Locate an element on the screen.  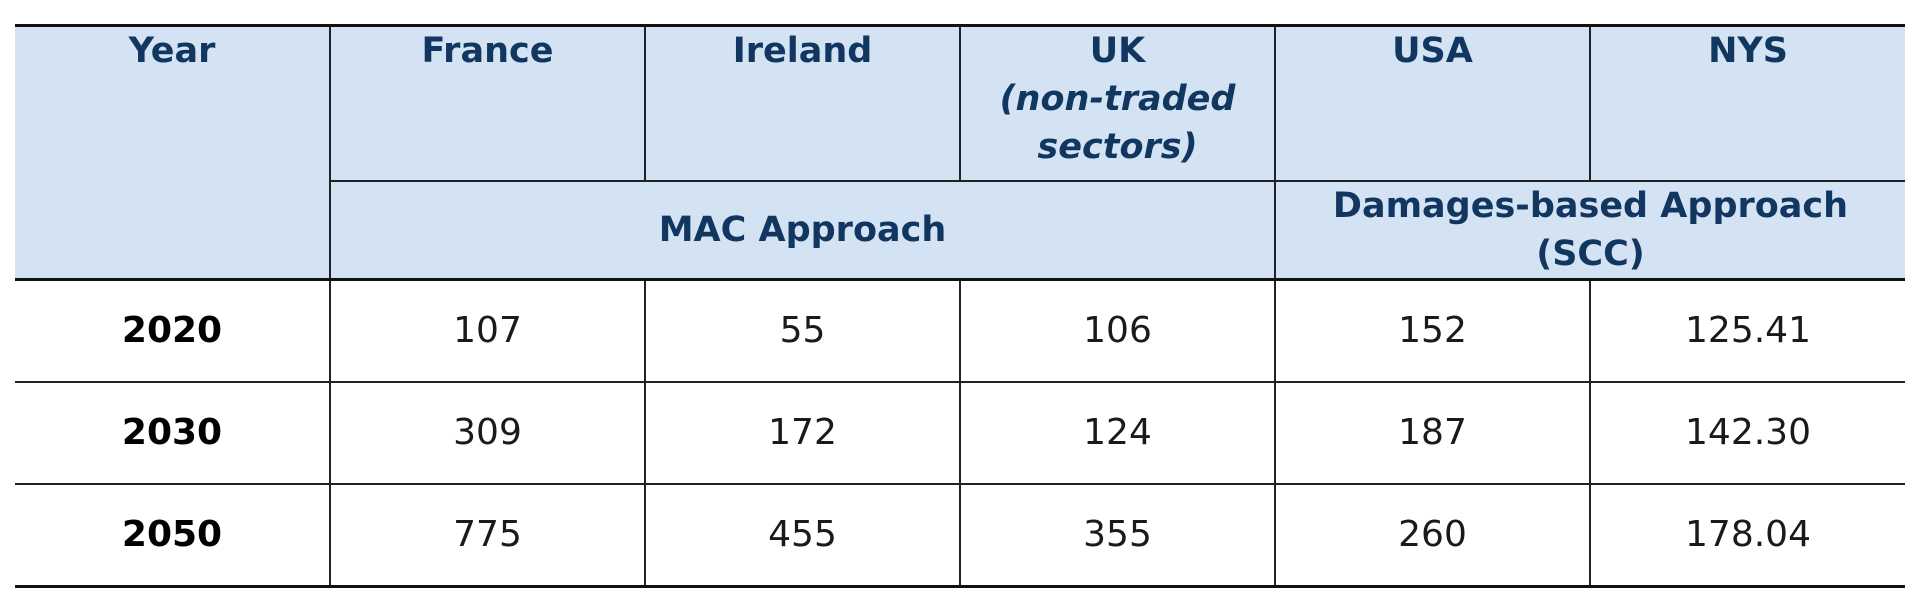
value-cell-uk: 124 is located at coordinates (1117, 432).